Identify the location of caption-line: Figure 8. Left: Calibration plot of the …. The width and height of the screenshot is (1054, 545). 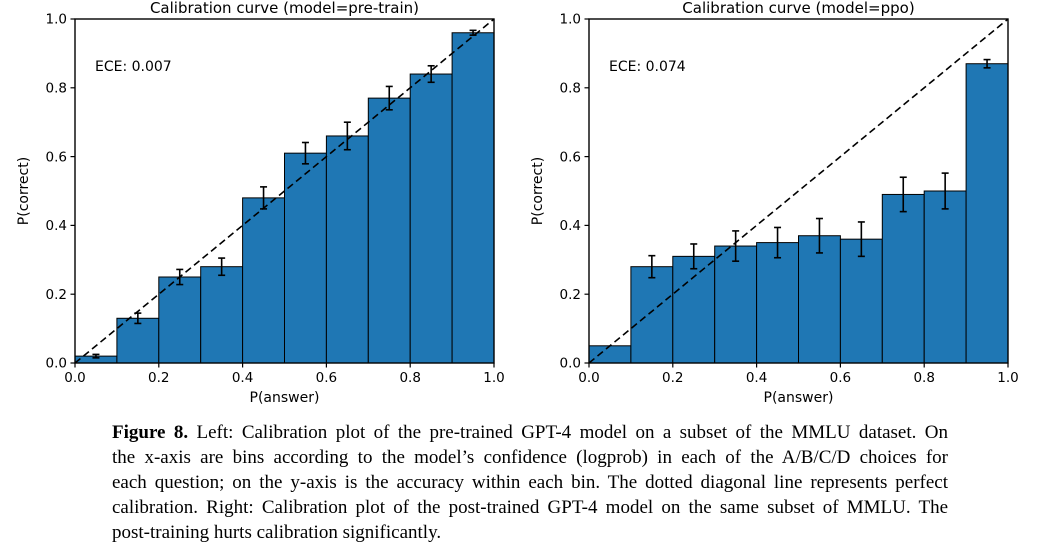
(530, 432).